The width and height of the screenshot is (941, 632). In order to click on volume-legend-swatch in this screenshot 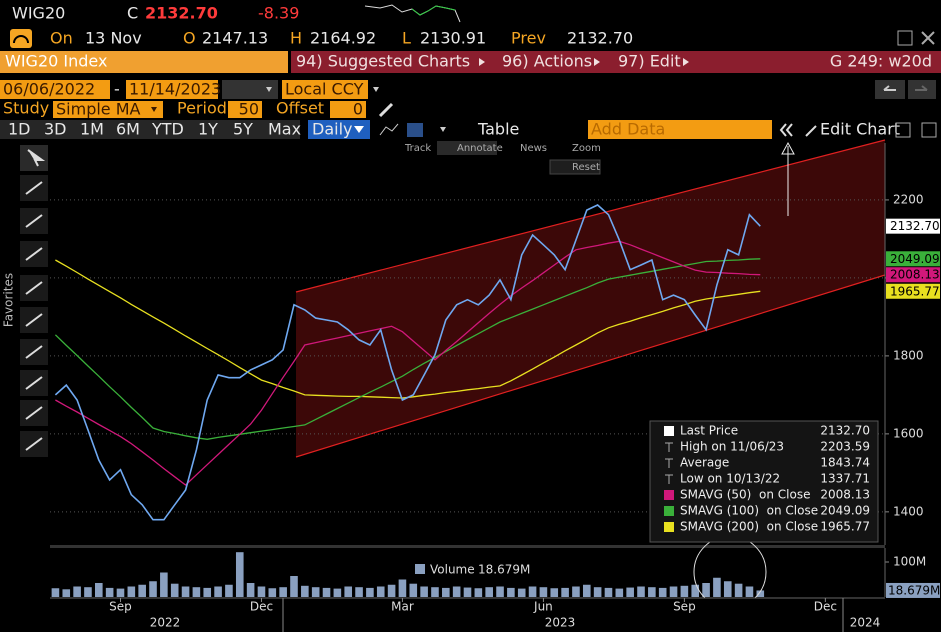, I will do `click(420, 569)`.